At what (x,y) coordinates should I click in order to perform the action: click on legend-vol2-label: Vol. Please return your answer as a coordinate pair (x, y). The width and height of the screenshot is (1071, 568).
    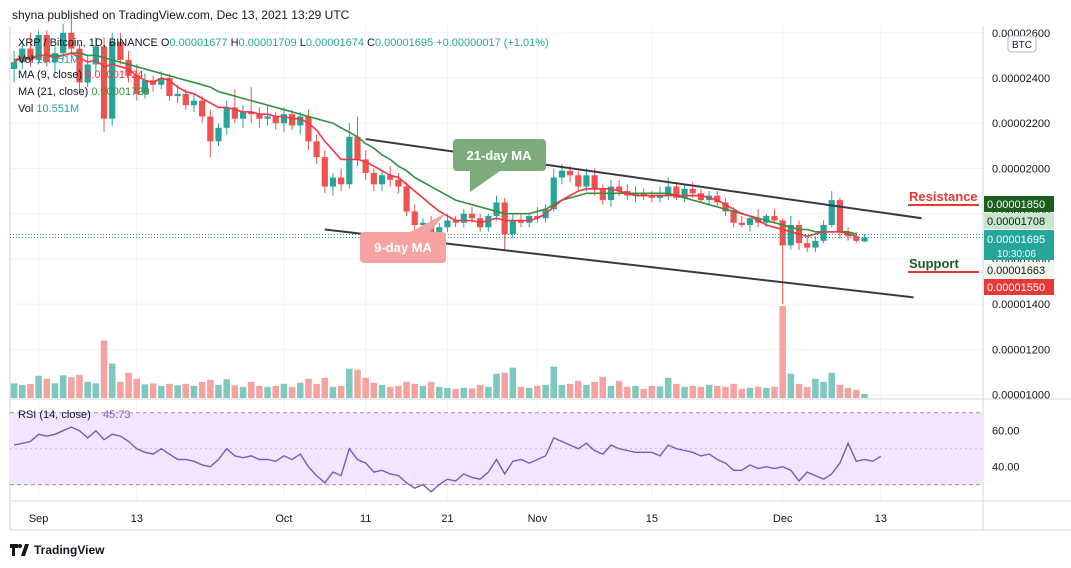
    Looking at the image, I should click on (27, 109).